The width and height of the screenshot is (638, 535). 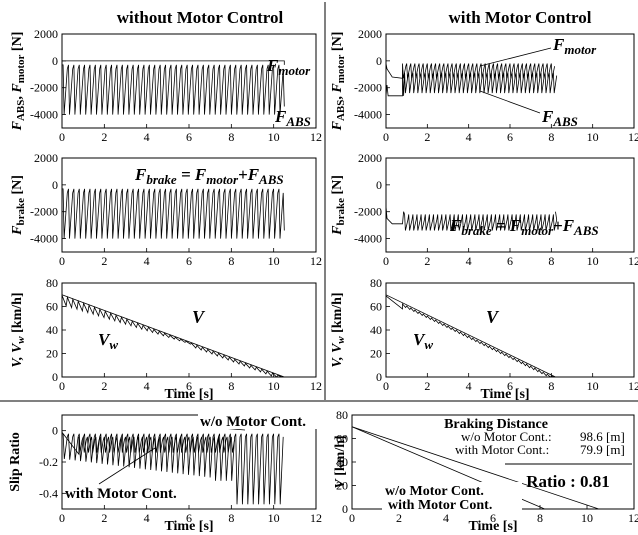 What do you see at coordinates (602, 449) in the screenshot?
I see `braking-line2-value: 79.9 [m]` at bounding box center [602, 449].